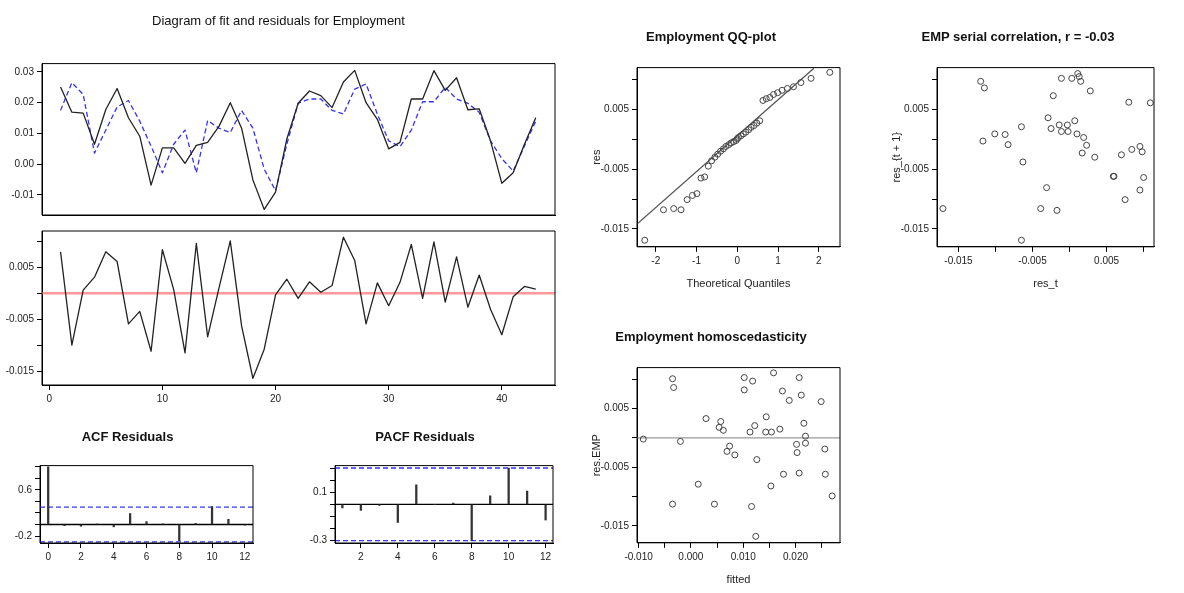 This screenshot has height=593, width=1184. I want to click on y-tick-label: 0.02, so click(24, 102).